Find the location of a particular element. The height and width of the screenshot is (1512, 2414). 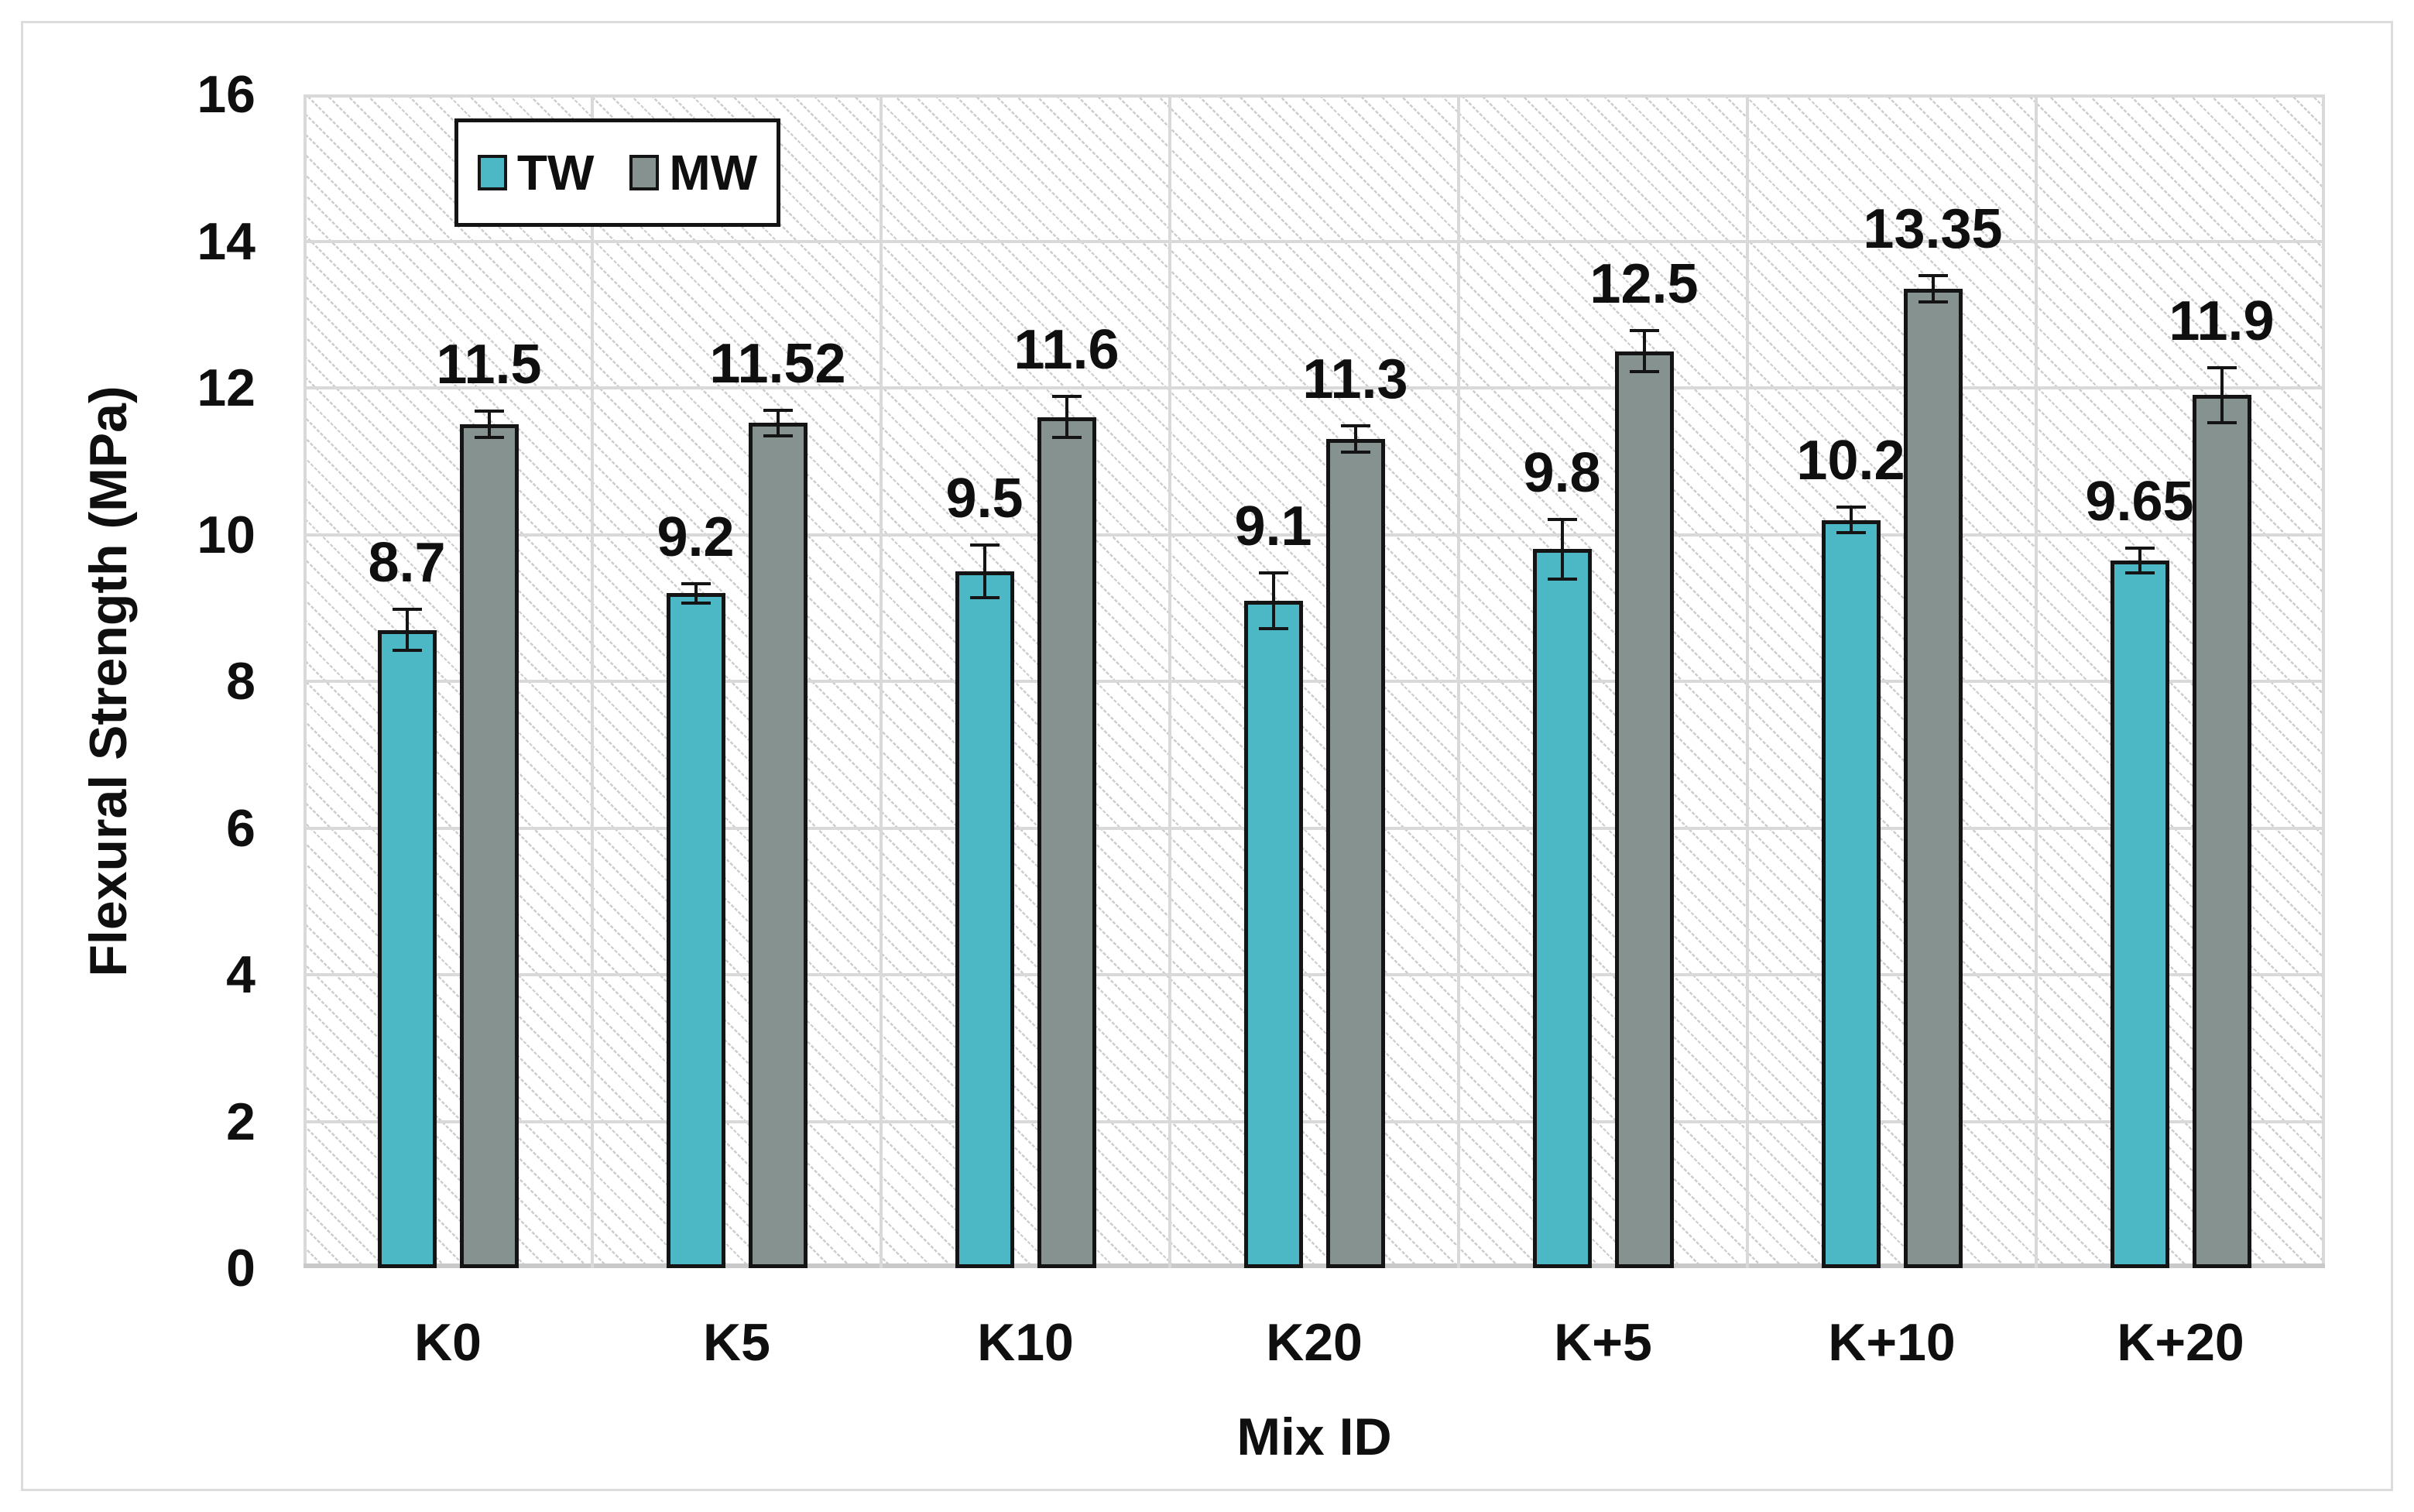

data-label-MW-K+5: 12.5 is located at coordinates (1644, 284).